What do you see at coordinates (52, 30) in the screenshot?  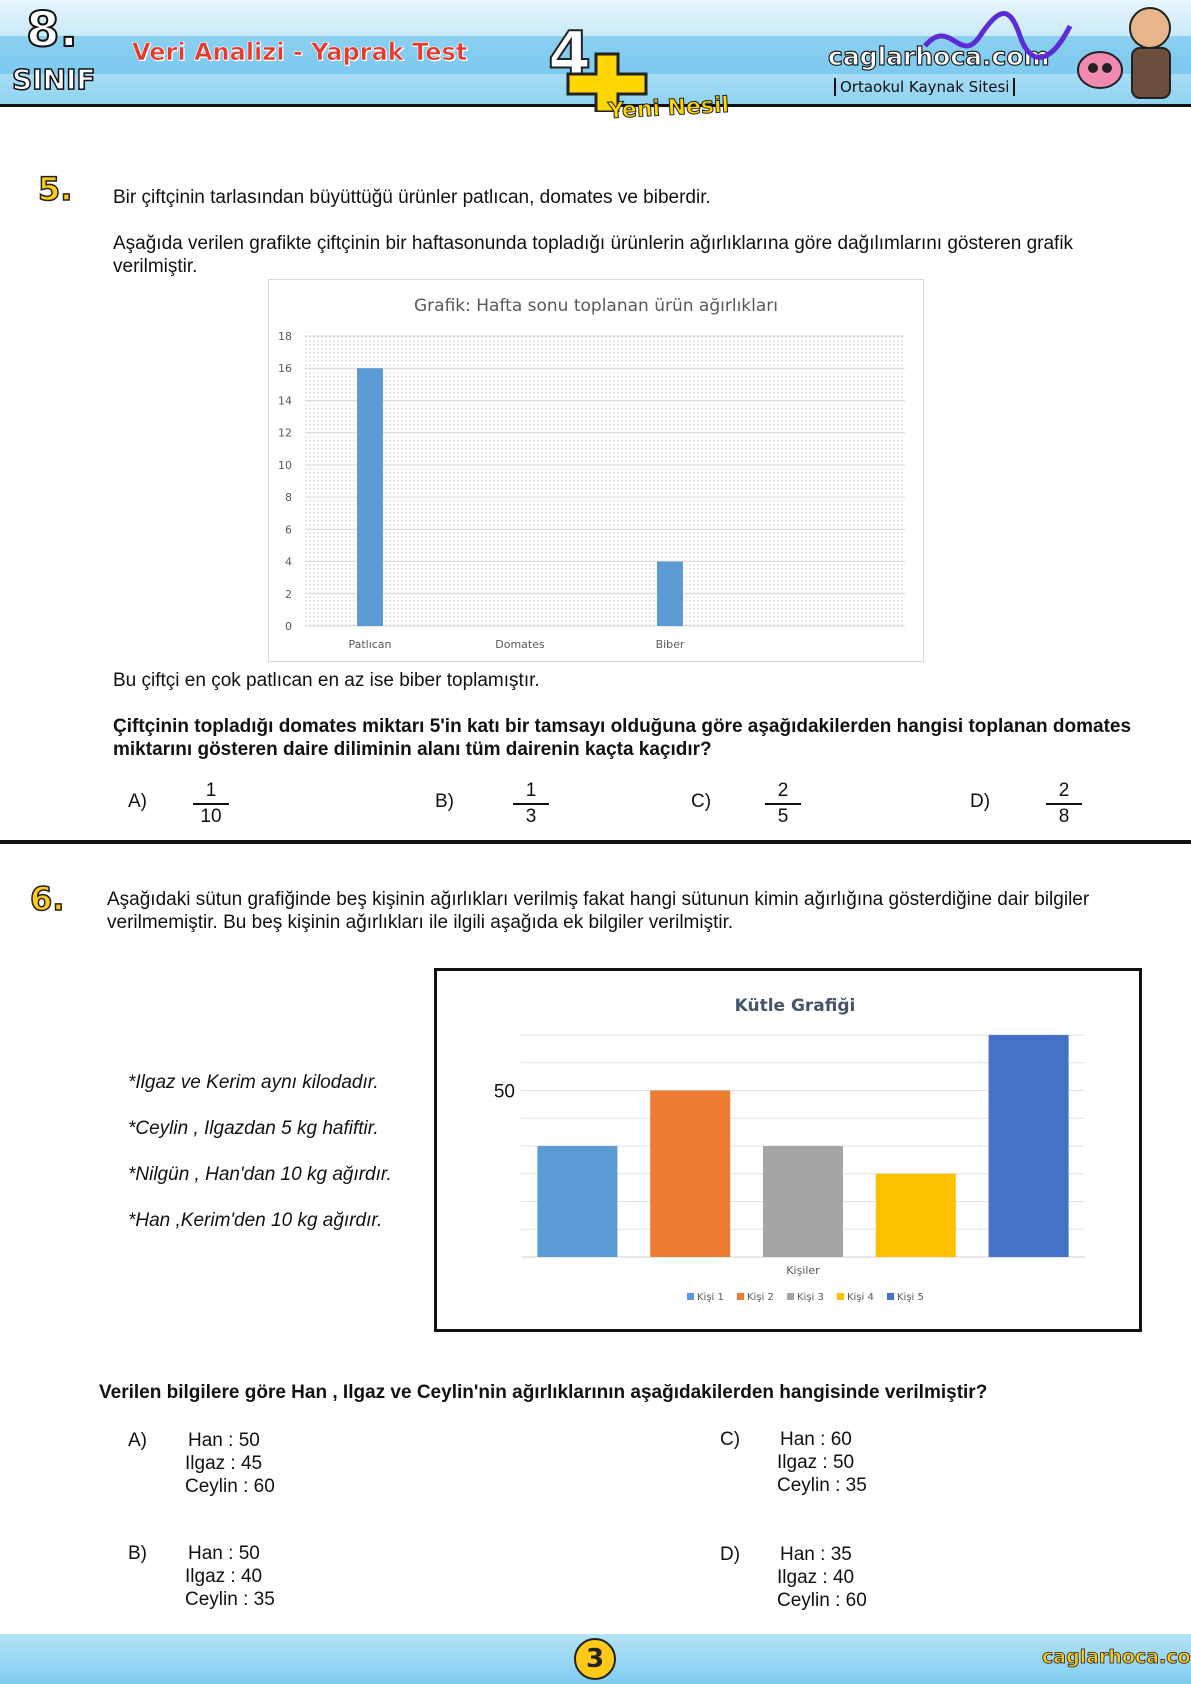 I see `grade-number: 8.` at bounding box center [52, 30].